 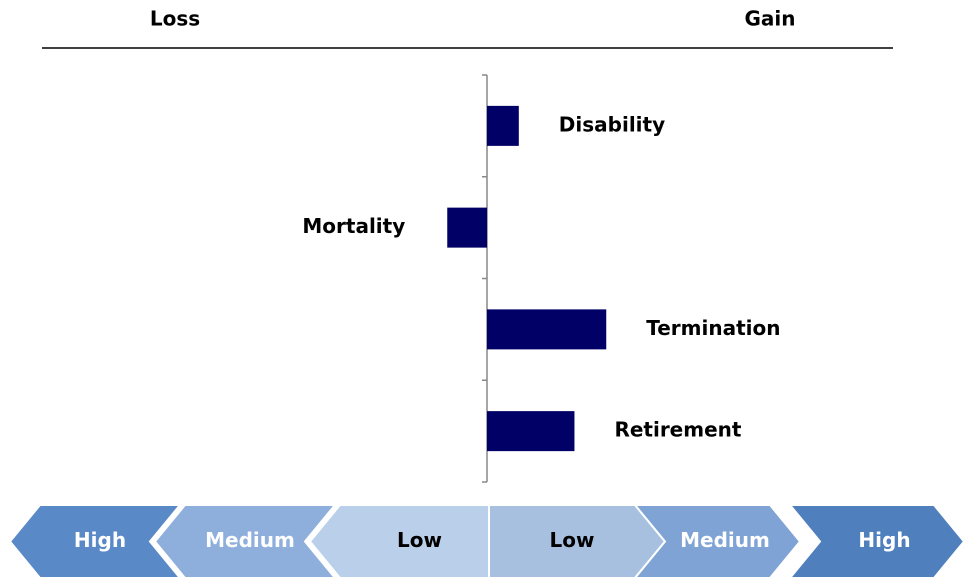 What do you see at coordinates (677, 430) in the screenshot?
I see `category-label: Retirement` at bounding box center [677, 430].